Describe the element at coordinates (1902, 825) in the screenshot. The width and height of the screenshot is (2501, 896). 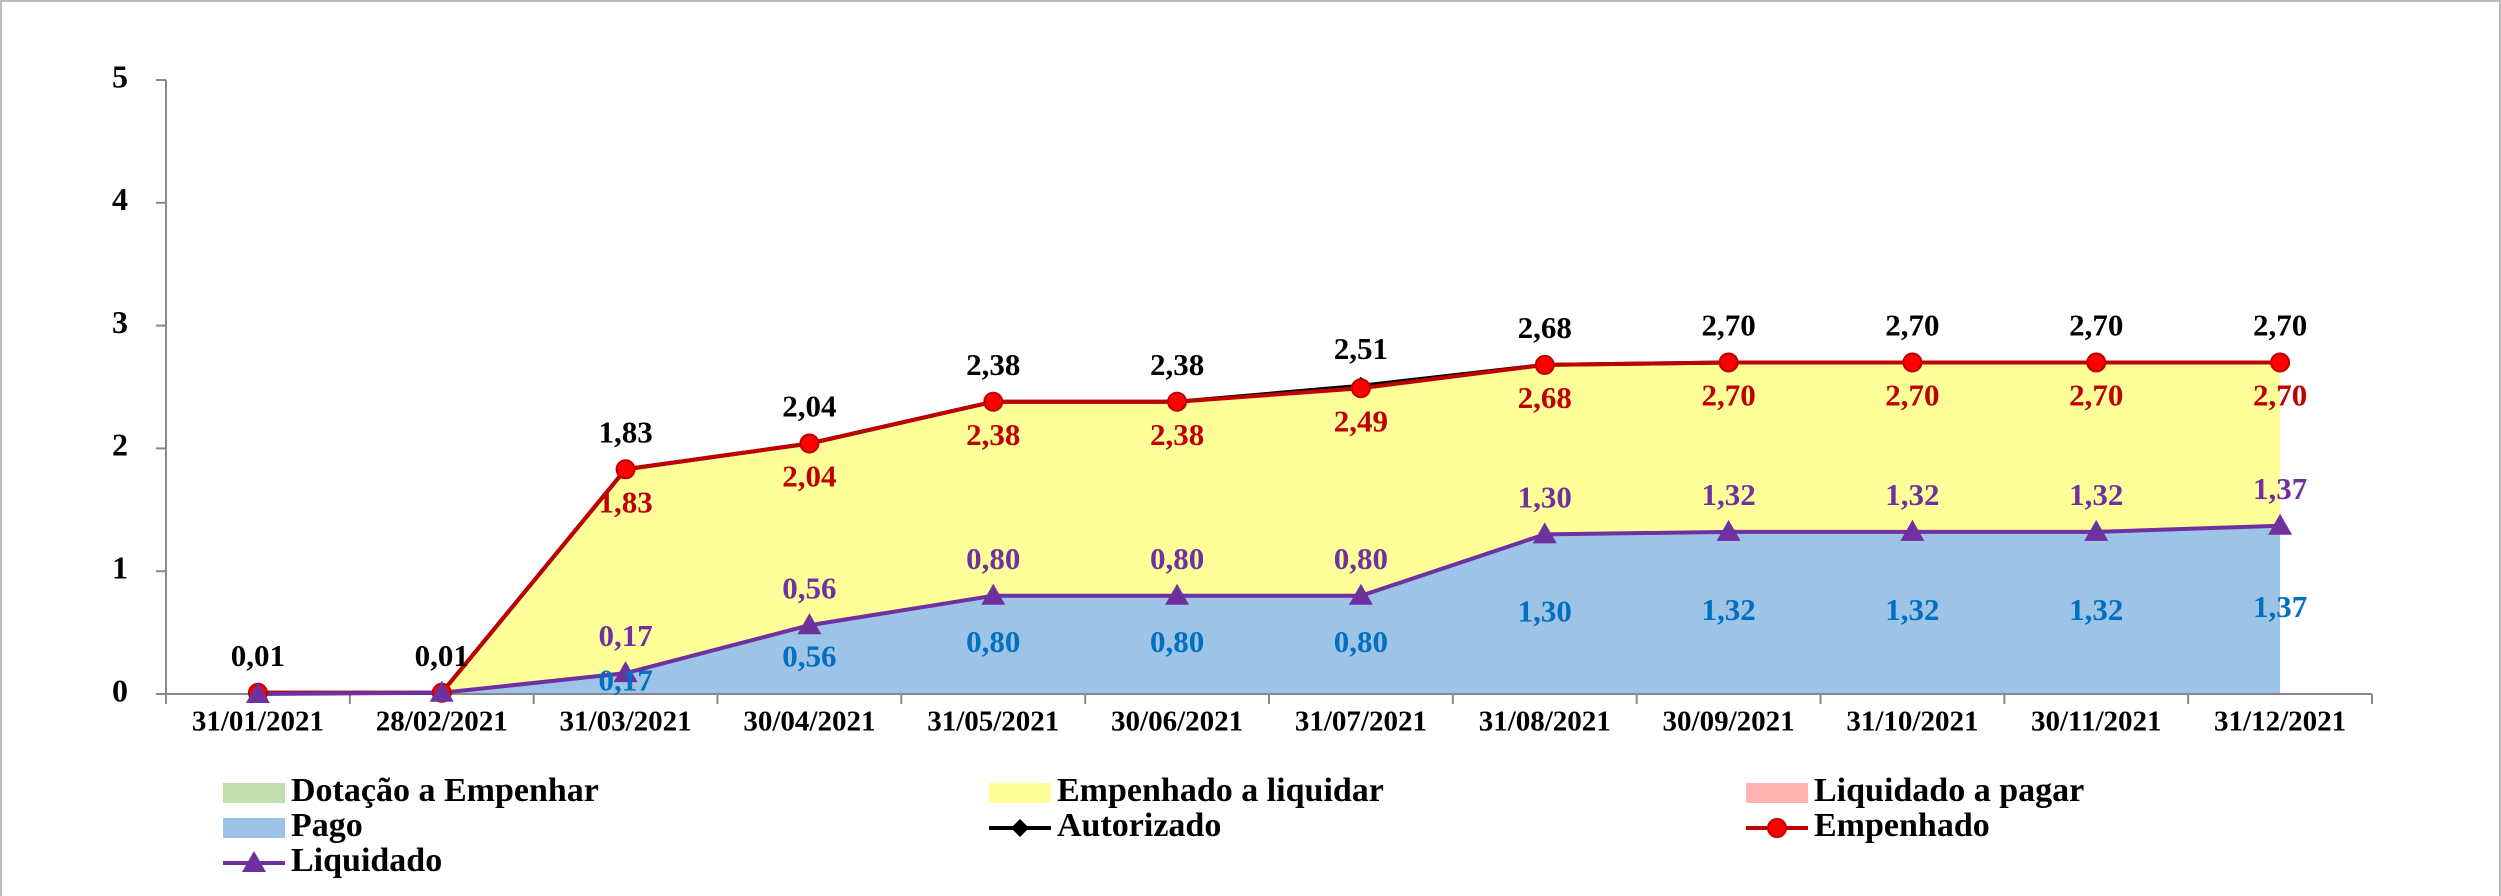
I see `legend-label: Empenhado` at that location.